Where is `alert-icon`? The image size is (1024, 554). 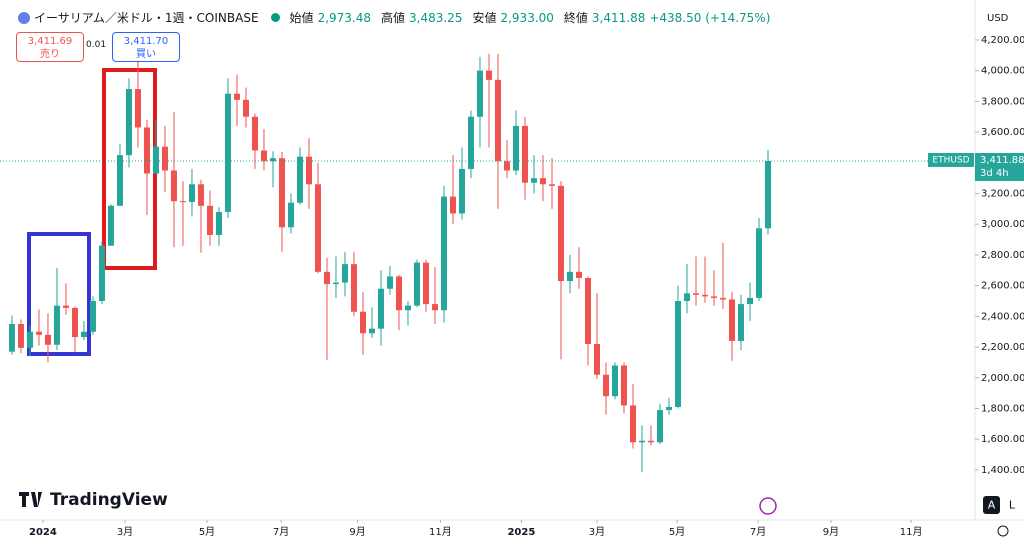
alert-icon is located at coordinates (768, 506).